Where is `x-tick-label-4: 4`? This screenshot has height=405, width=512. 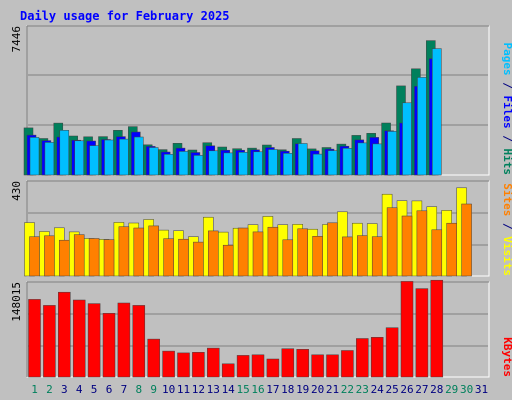
x-tick-label-4: 4 is located at coordinates (79, 389).